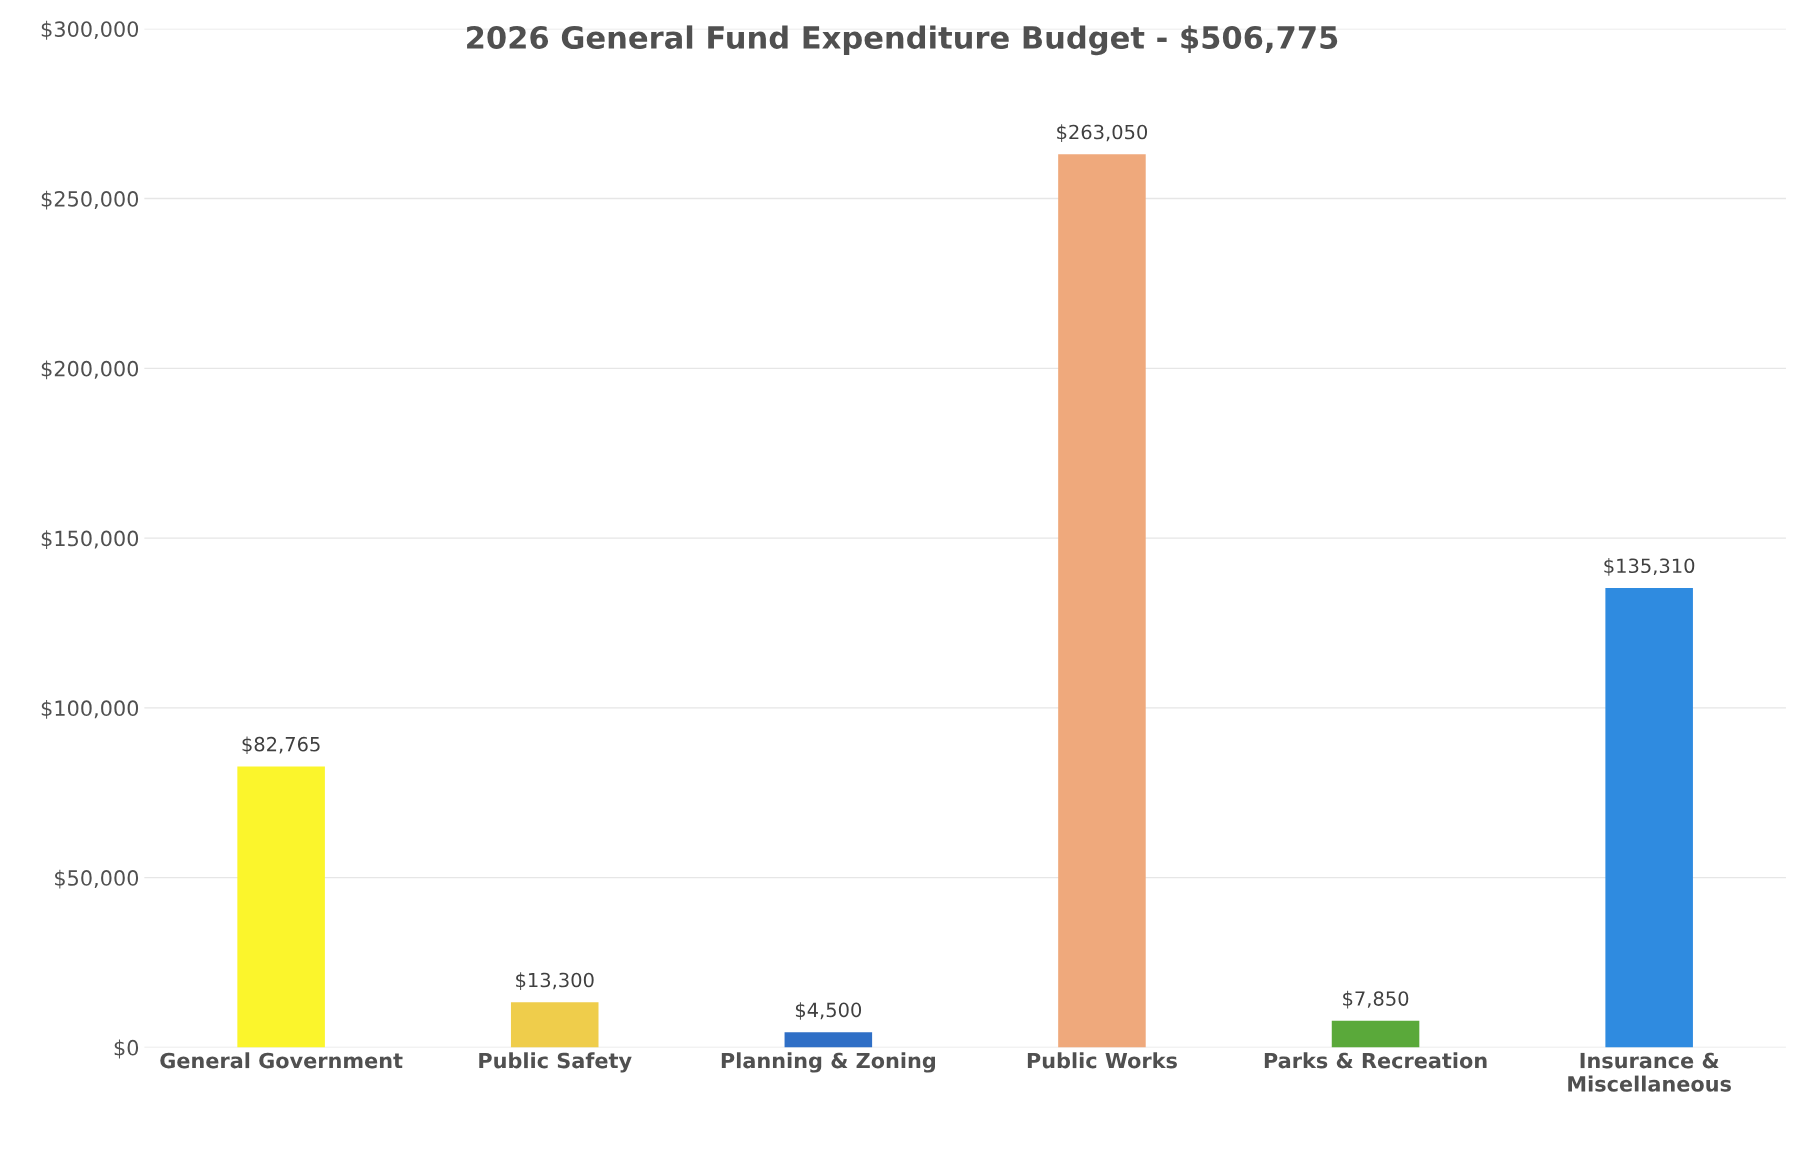  What do you see at coordinates (90, 540) in the screenshot?
I see `y-tick-label: $150,000` at bounding box center [90, 540].